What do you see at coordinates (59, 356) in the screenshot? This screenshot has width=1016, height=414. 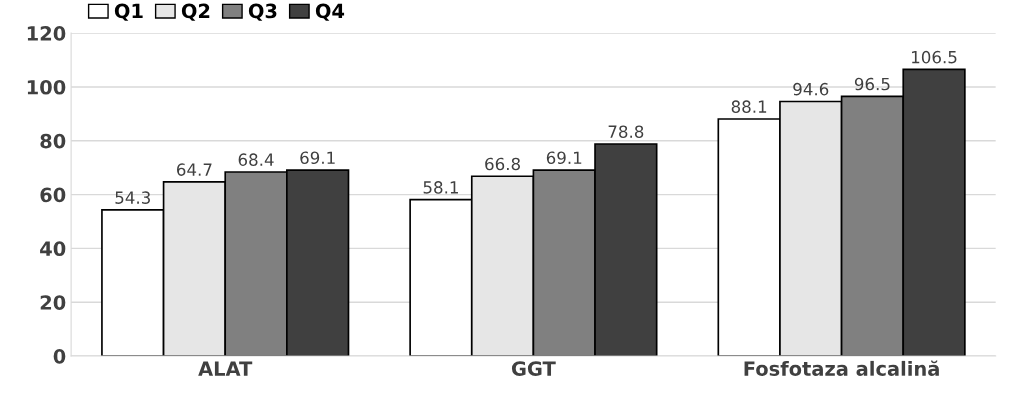 I see `y-tick-label: 0` at bounding box center [59, 356].